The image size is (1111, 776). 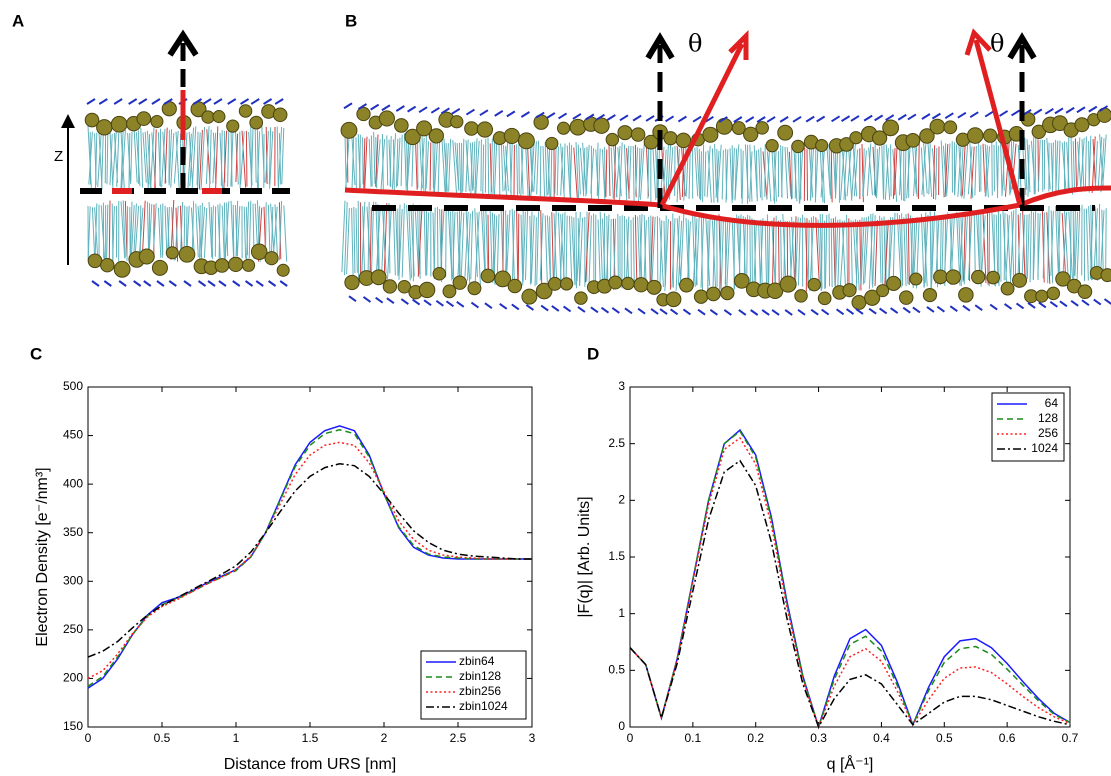 What do you see at coordinates (695, 44) in the screenshot?
I see `angle-label: θ` at bounding box center [695, 44].